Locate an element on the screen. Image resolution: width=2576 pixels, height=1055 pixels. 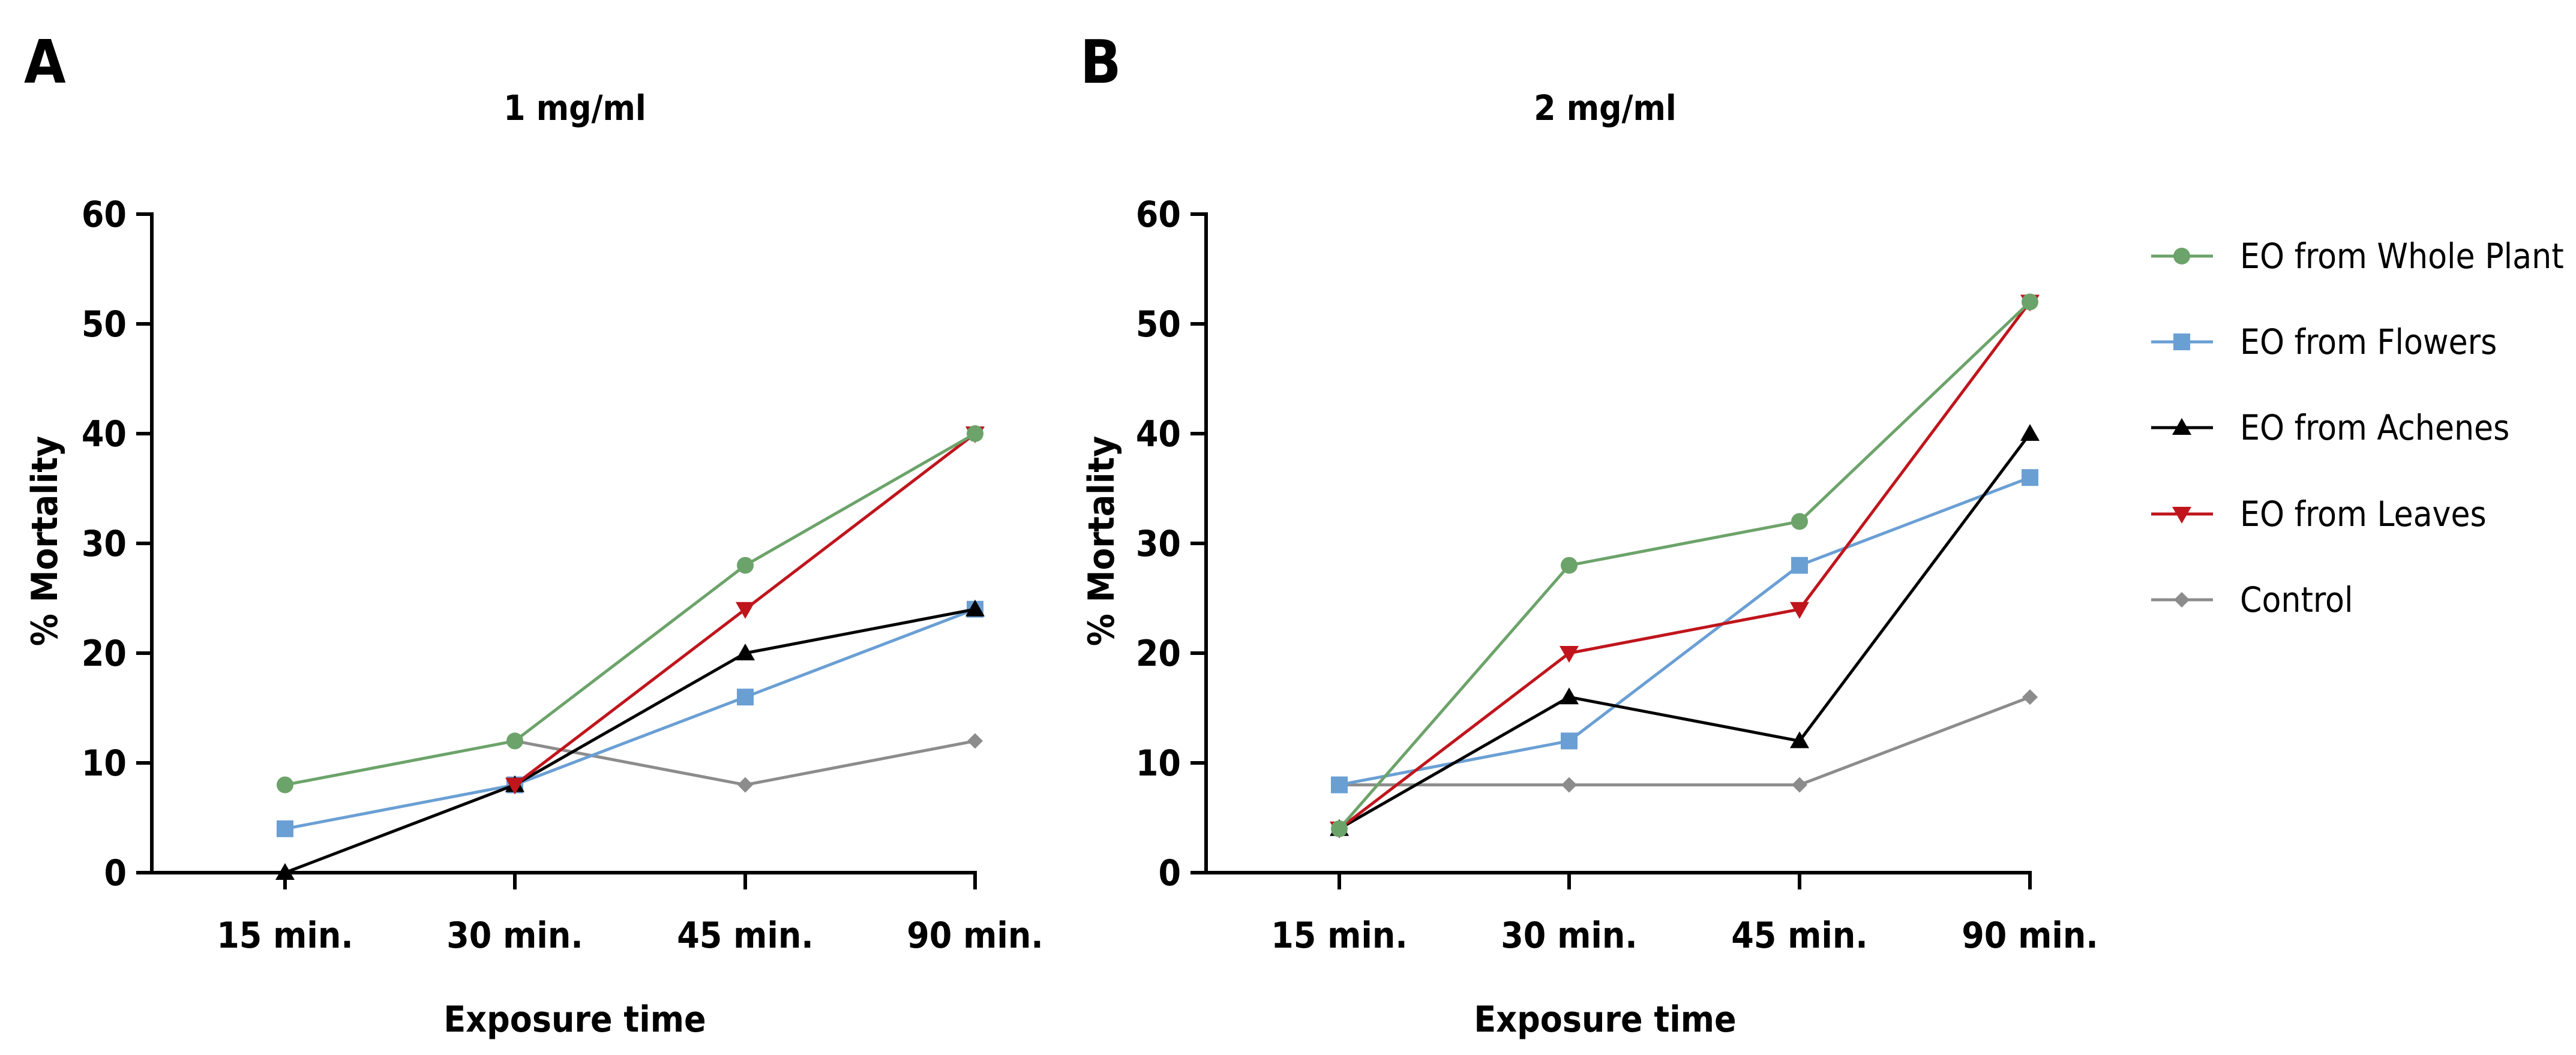
panel-b-line-eo-from-leaves is located at coordinates (1685, 565).